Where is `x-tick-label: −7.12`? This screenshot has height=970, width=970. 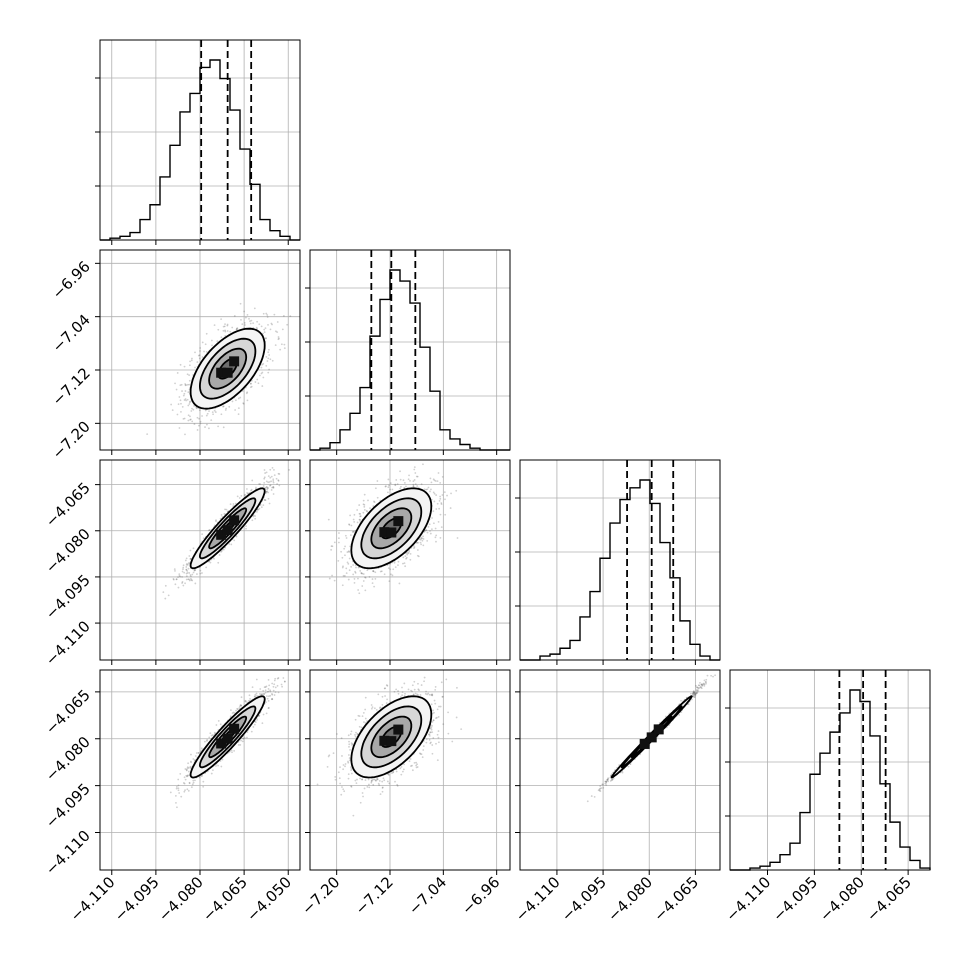 x-tick-label: −7.12 is located at coordinates (374, 895).